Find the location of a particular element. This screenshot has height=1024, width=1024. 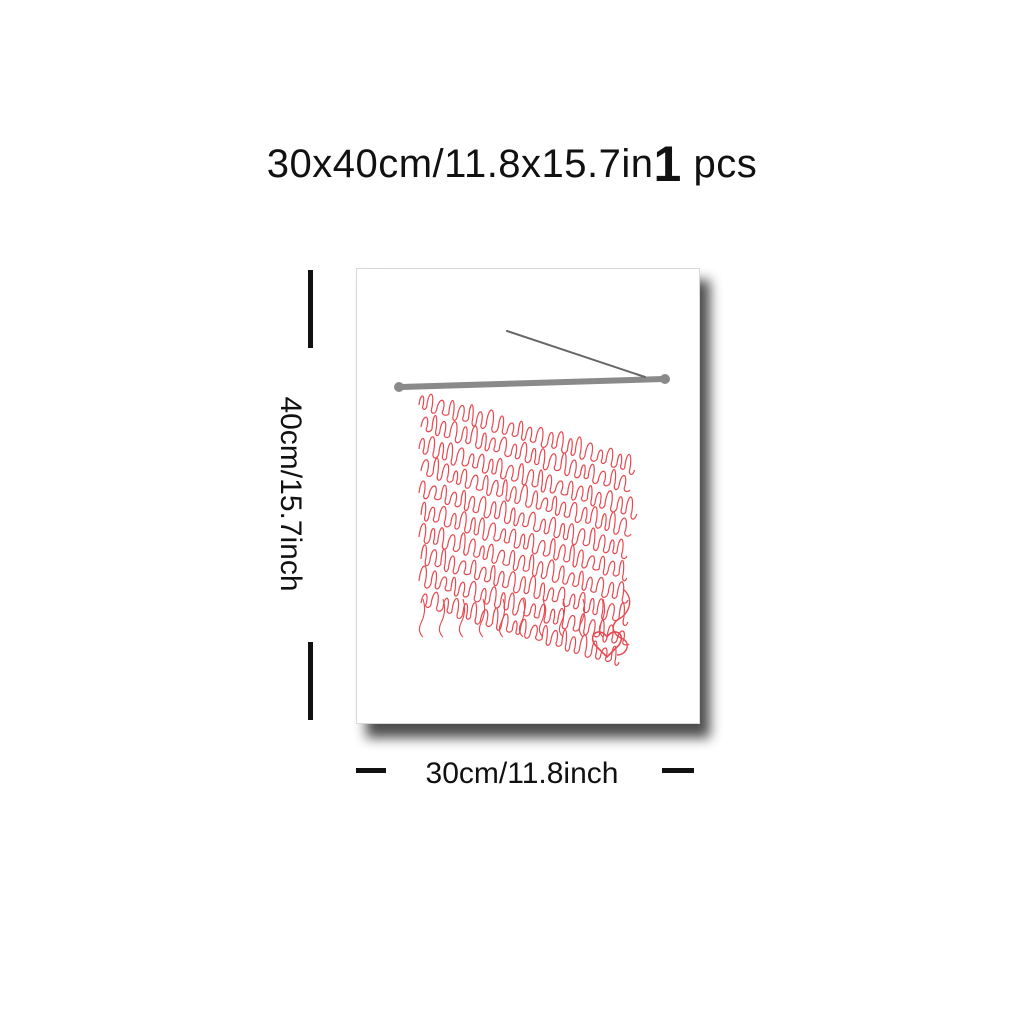

yarn-tail is located at coordinates (621, 622).